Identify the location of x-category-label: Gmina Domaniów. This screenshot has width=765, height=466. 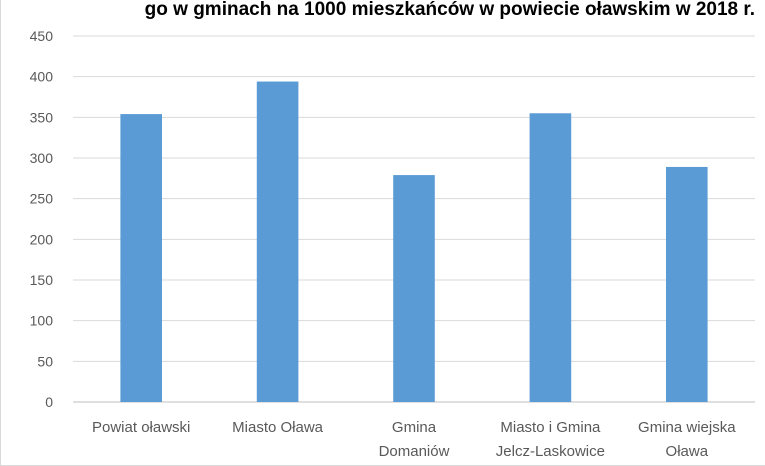
(414, 439).